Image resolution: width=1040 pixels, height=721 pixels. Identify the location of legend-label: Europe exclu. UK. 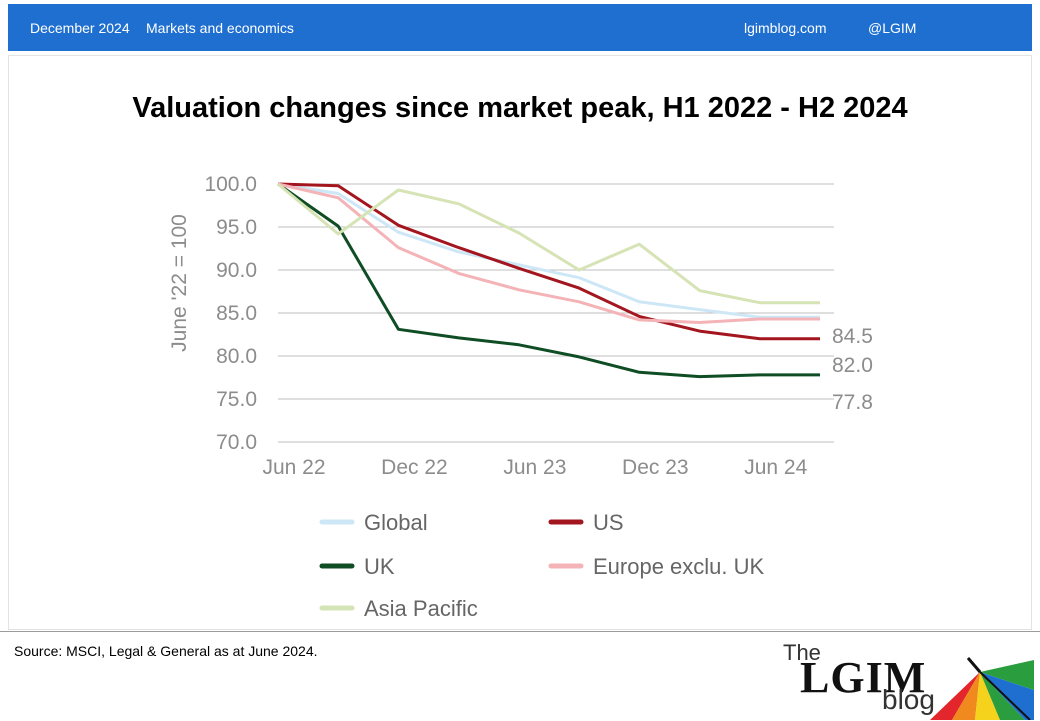
(679, 566).